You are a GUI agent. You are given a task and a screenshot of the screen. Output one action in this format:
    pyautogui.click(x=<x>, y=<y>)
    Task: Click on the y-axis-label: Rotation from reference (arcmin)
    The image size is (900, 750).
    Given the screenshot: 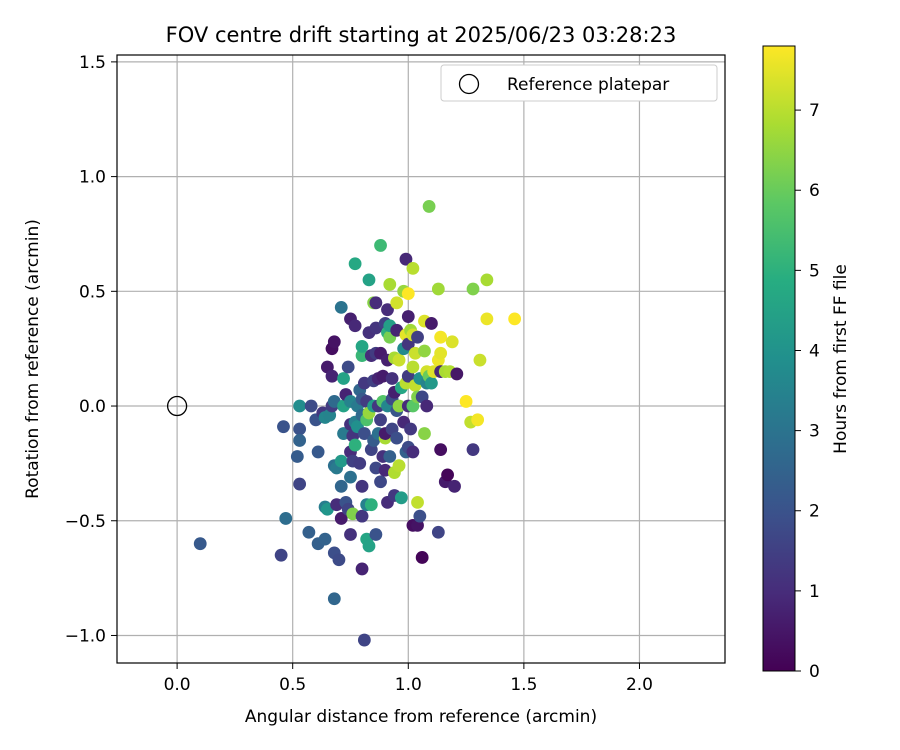 What is the action you would take?
    pyautogui.click(x=33, y=359)
    